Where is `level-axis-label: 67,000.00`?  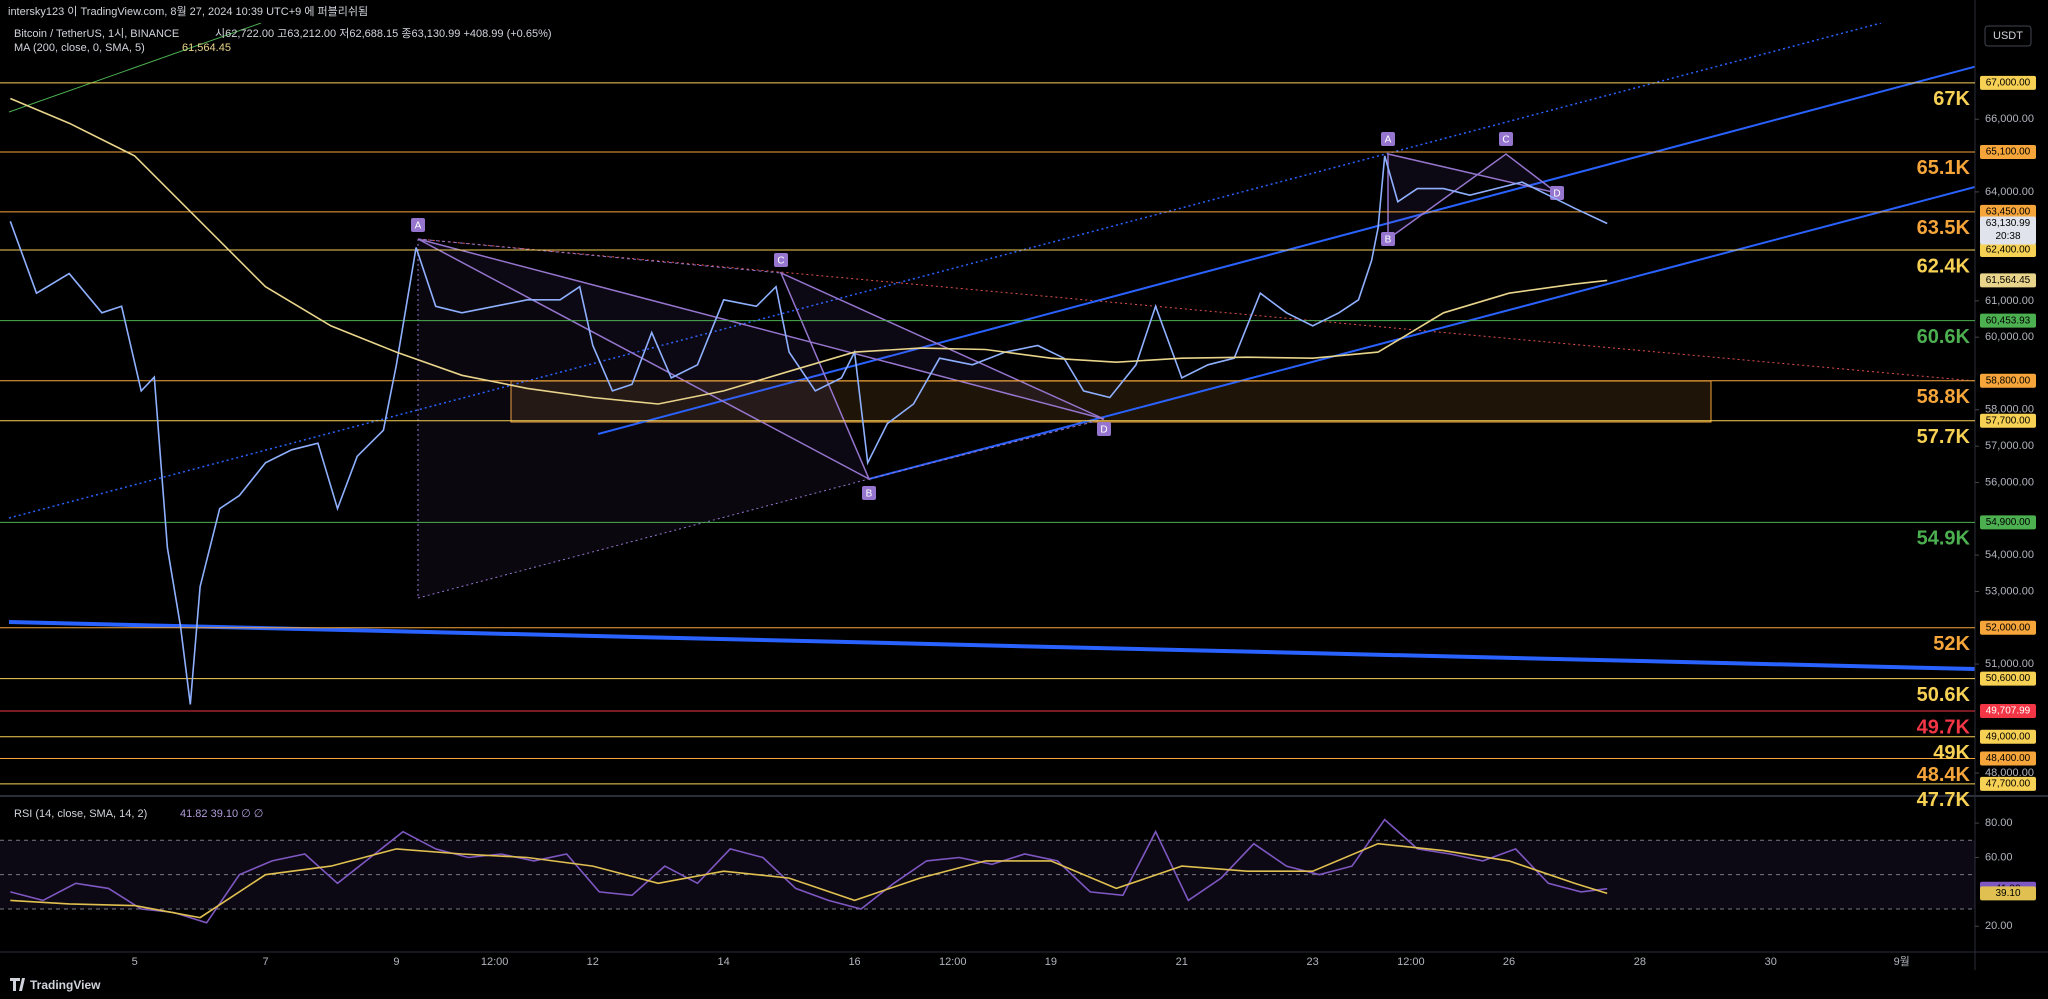 level-axis-label: 67,000.00 is located at coordinates (2008, 83).